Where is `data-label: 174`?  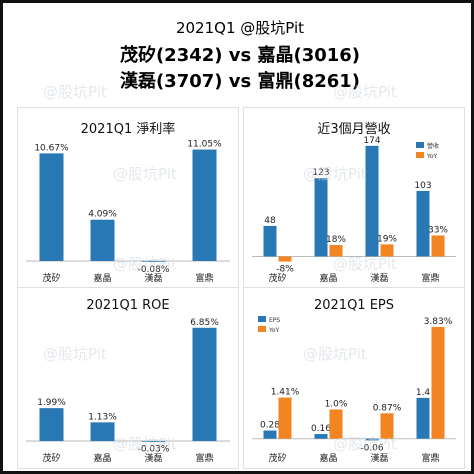
data-label: 174 is located at coordinates (371, 141).